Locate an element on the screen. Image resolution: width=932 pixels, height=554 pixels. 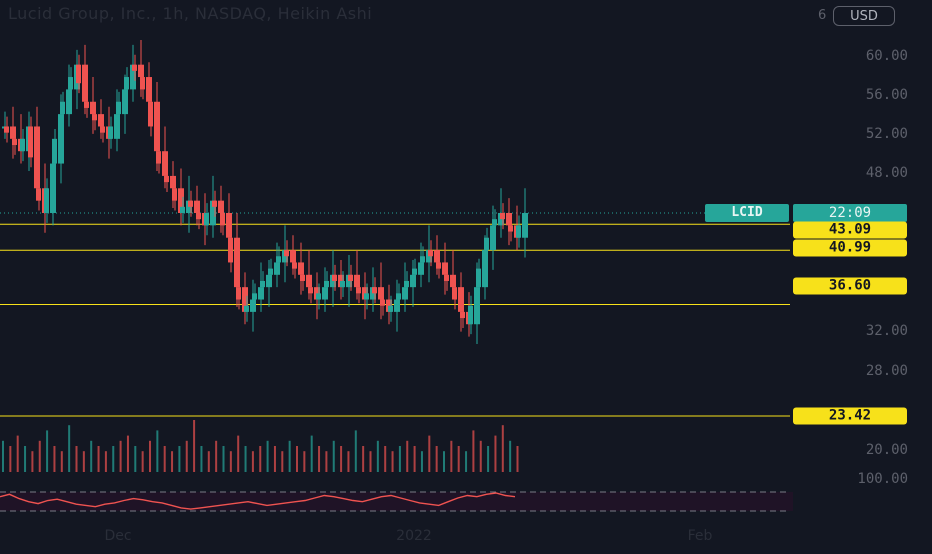
candle-countdown-tag: 22:09 is located at coordinates (850, 213).